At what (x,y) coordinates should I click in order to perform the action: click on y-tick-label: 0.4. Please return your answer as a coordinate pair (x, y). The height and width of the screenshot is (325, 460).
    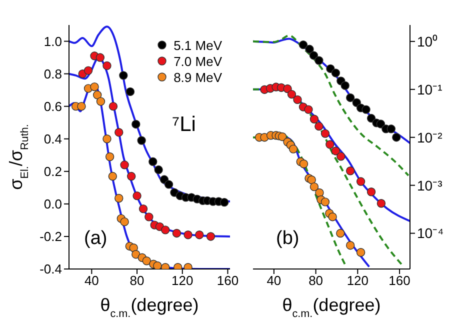
    Looking at the image, I should click on (53, 138).